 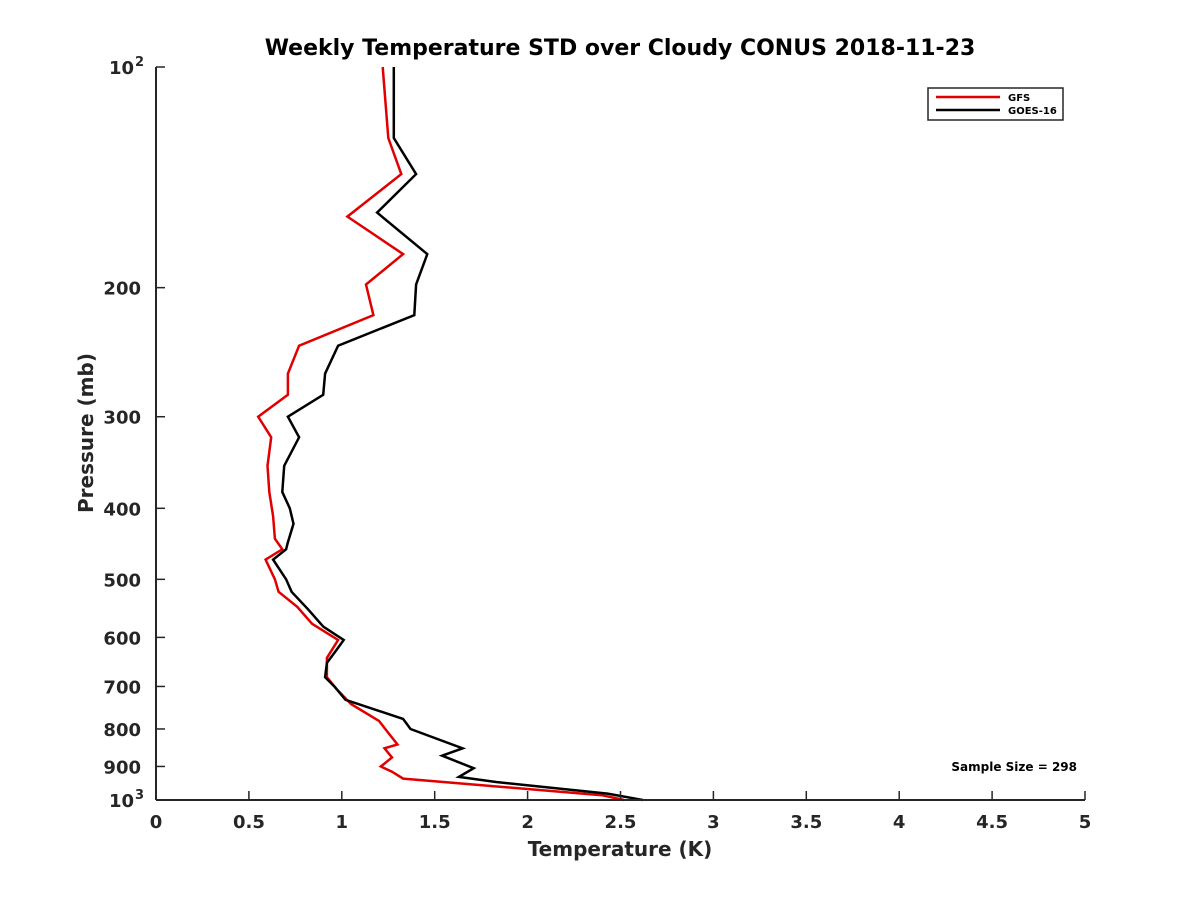 I want to click on x-tick-label: 0, so click(x=156, y=822).